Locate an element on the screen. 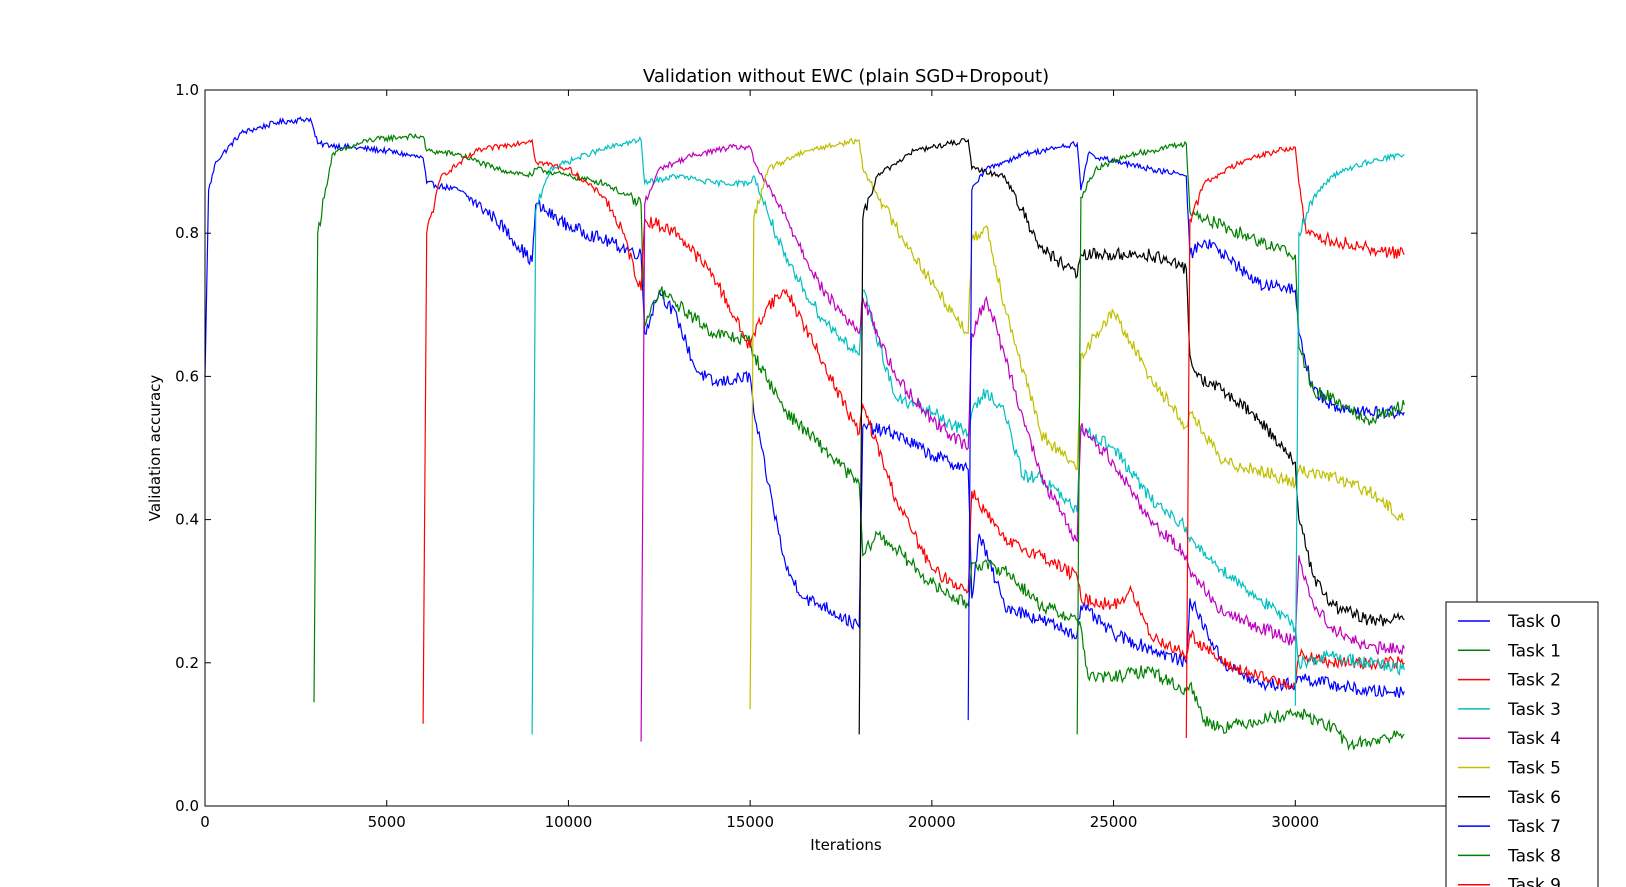  y-tick-label: 1.0 is located at coordinates (187, 90).